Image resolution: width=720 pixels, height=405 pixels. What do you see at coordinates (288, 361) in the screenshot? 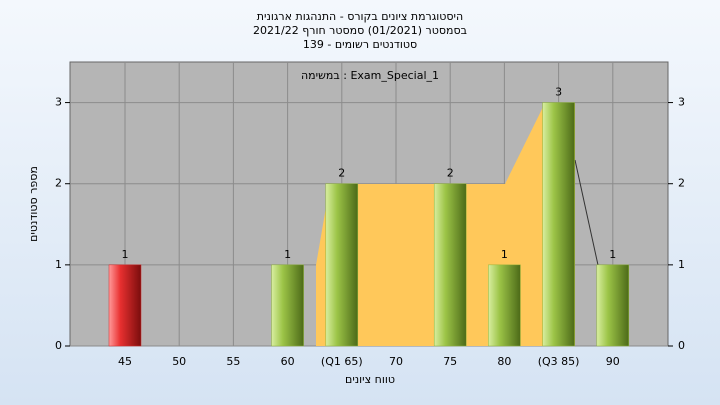
I see `x-tick-label: 60` at bounding box center [288, 361].